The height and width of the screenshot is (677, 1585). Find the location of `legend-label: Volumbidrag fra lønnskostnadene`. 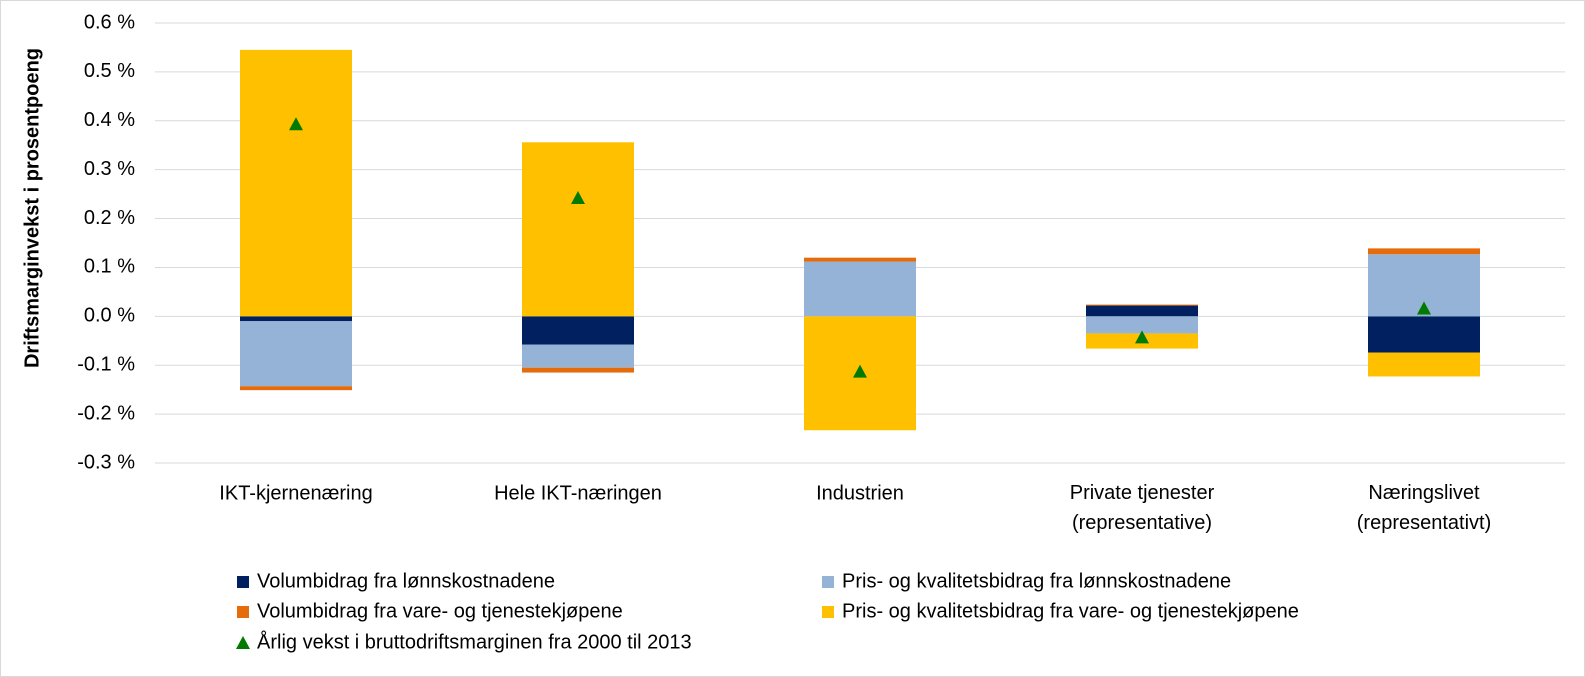

legend-label: Volumbidrag fra lønnskostnadene is located at coordinates (406, 581).